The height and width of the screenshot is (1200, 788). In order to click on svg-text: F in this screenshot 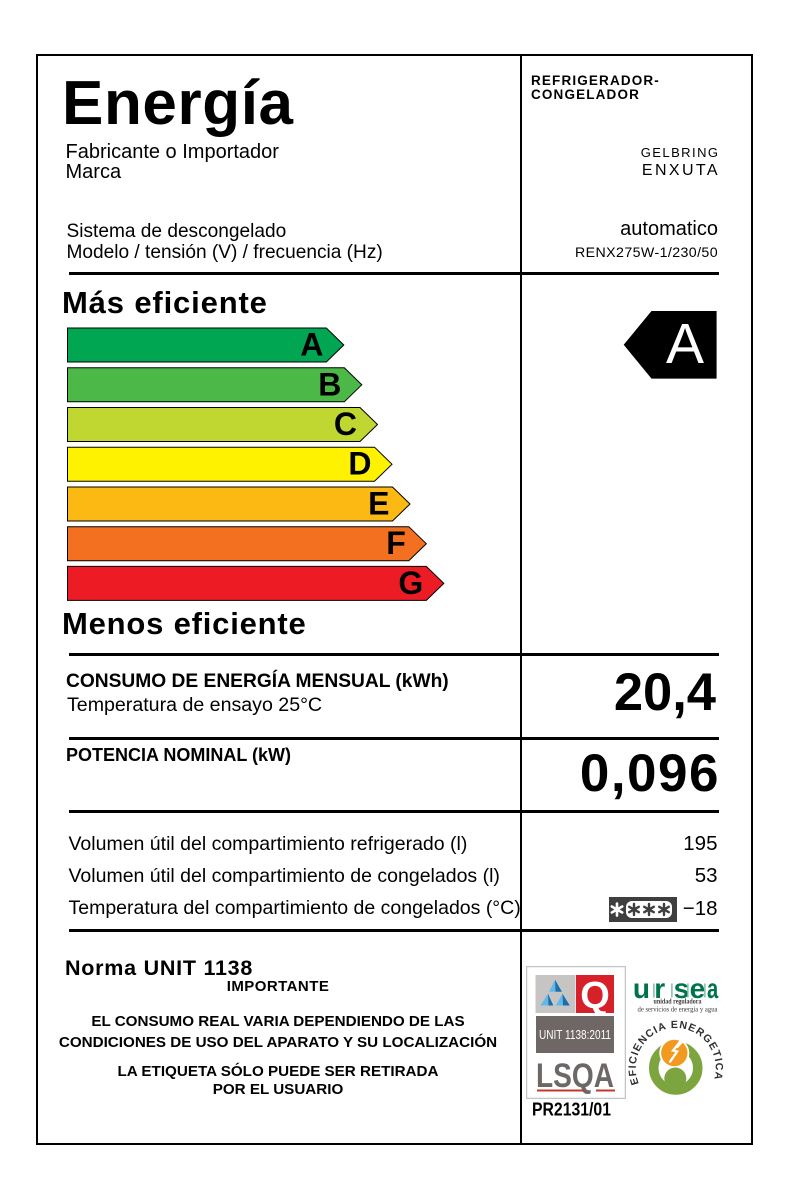, I will do `click(396, 543)`.